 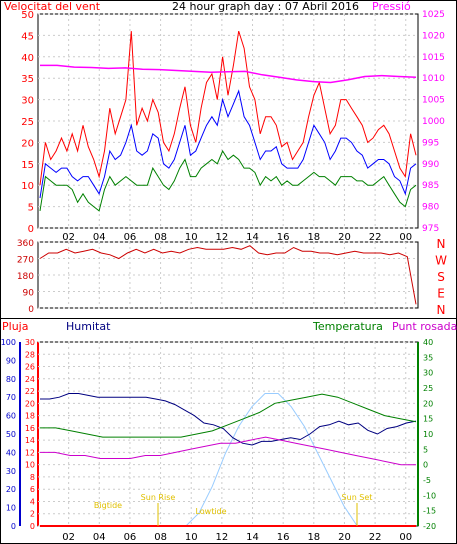 What do you see at coordinates (25, 244) in the screenshot?
I see `y-tick-label: 360` at bounding box center [25, 244].